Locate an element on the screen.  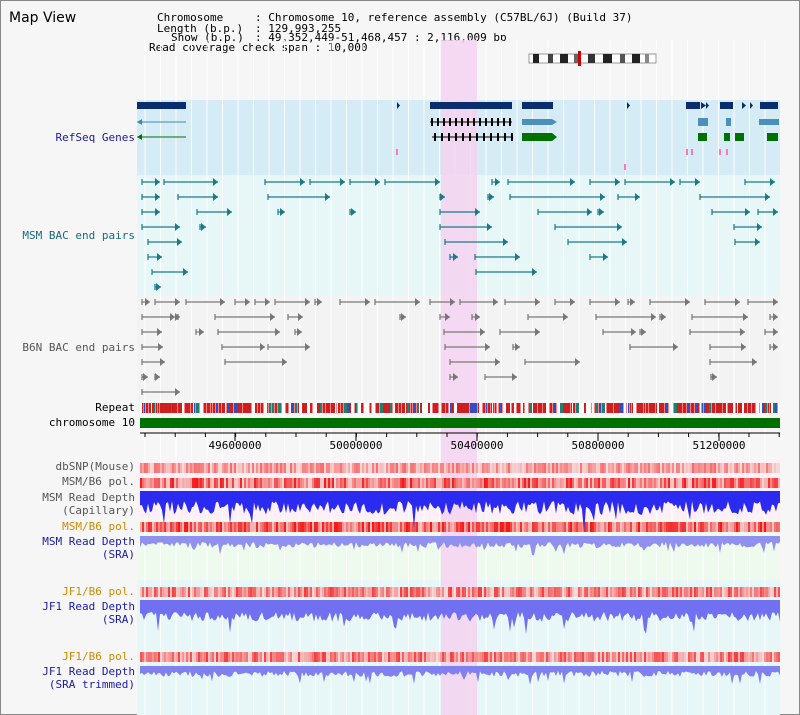
gene-block is located at coordinates (161, 105).